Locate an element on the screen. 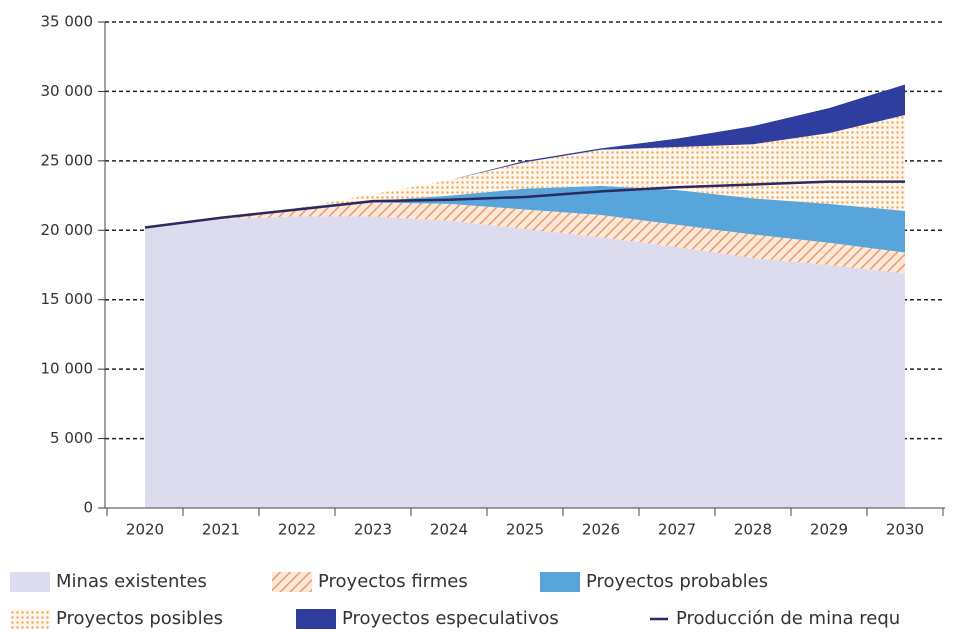  y-tick-label: 0 is located at coordinates (88, 508).